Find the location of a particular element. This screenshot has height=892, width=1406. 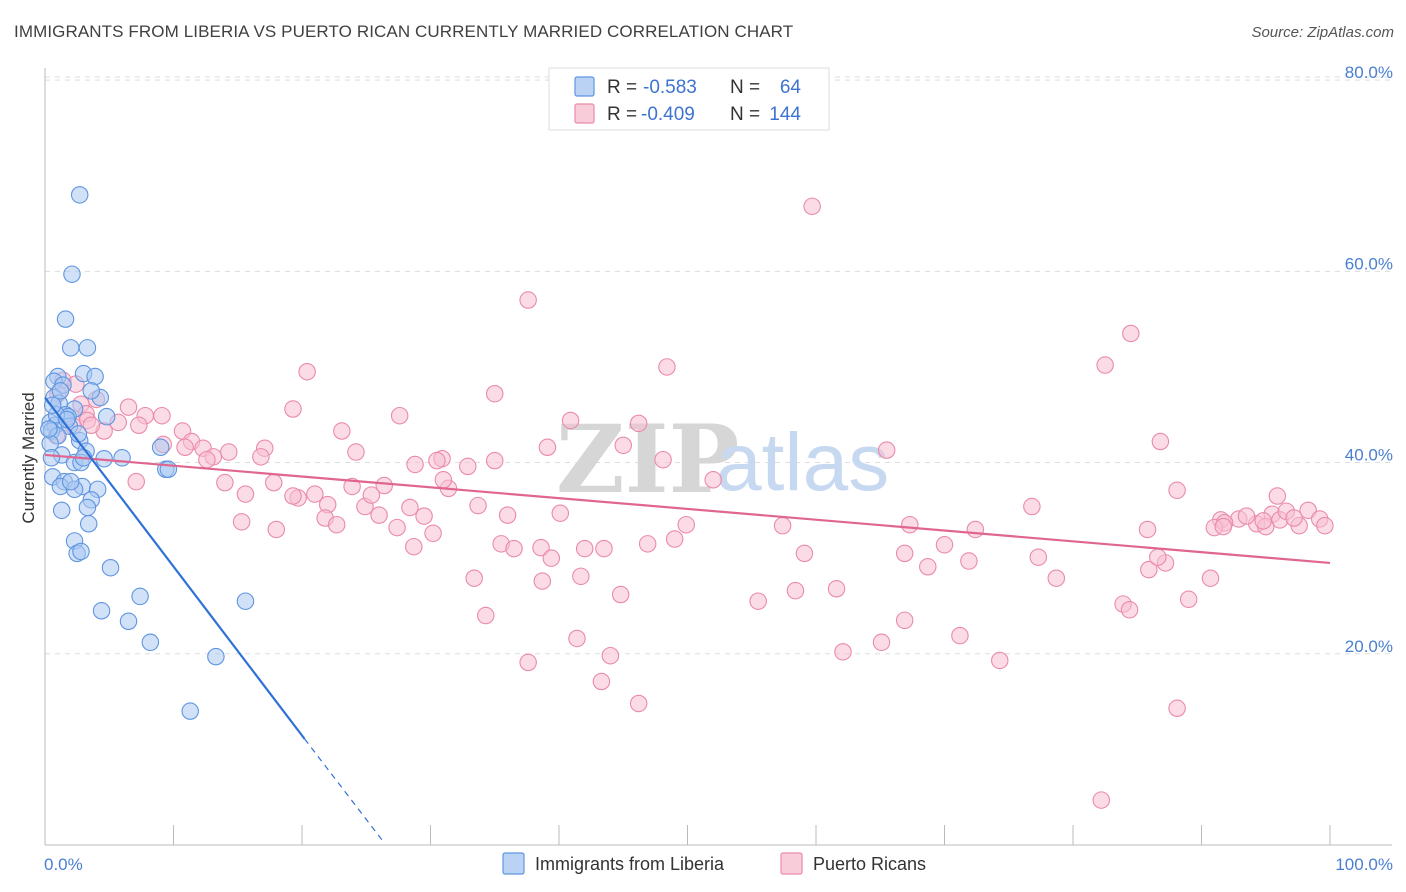

legend-swatch-puerto-ricans is located at coordinates (584, 113).